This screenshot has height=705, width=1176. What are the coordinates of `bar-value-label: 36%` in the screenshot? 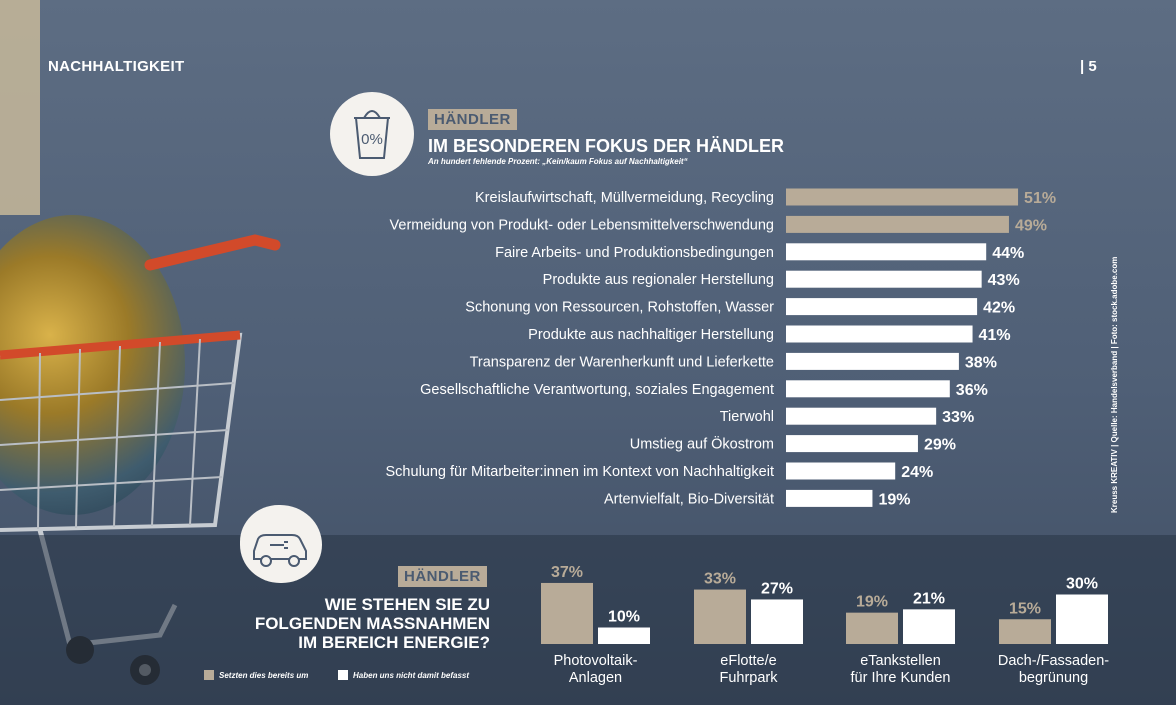 It's located at (972, 390).